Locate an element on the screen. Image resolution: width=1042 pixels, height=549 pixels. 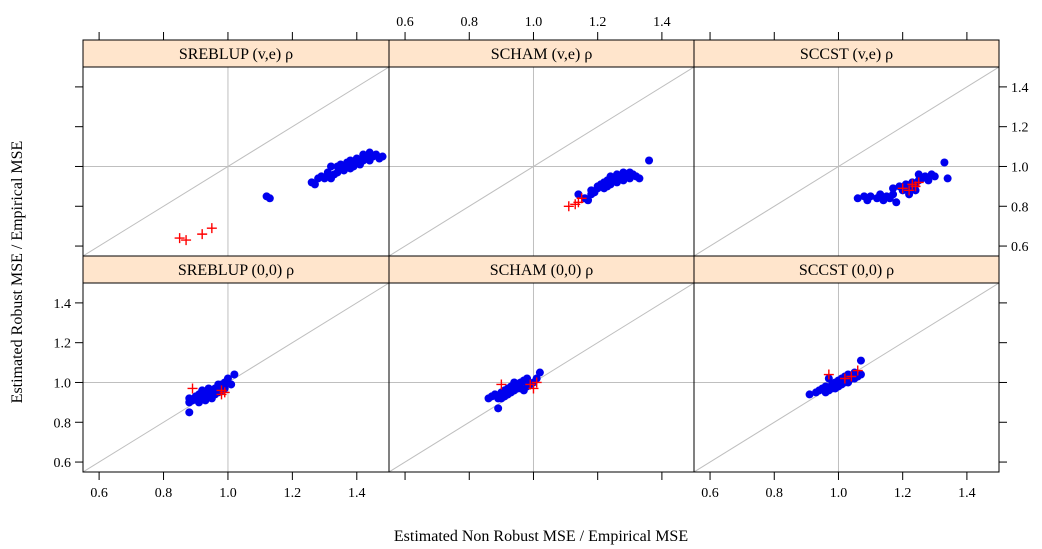
panel-title: SCHAM (0,0) ρ is located at coordinates (542, 270).